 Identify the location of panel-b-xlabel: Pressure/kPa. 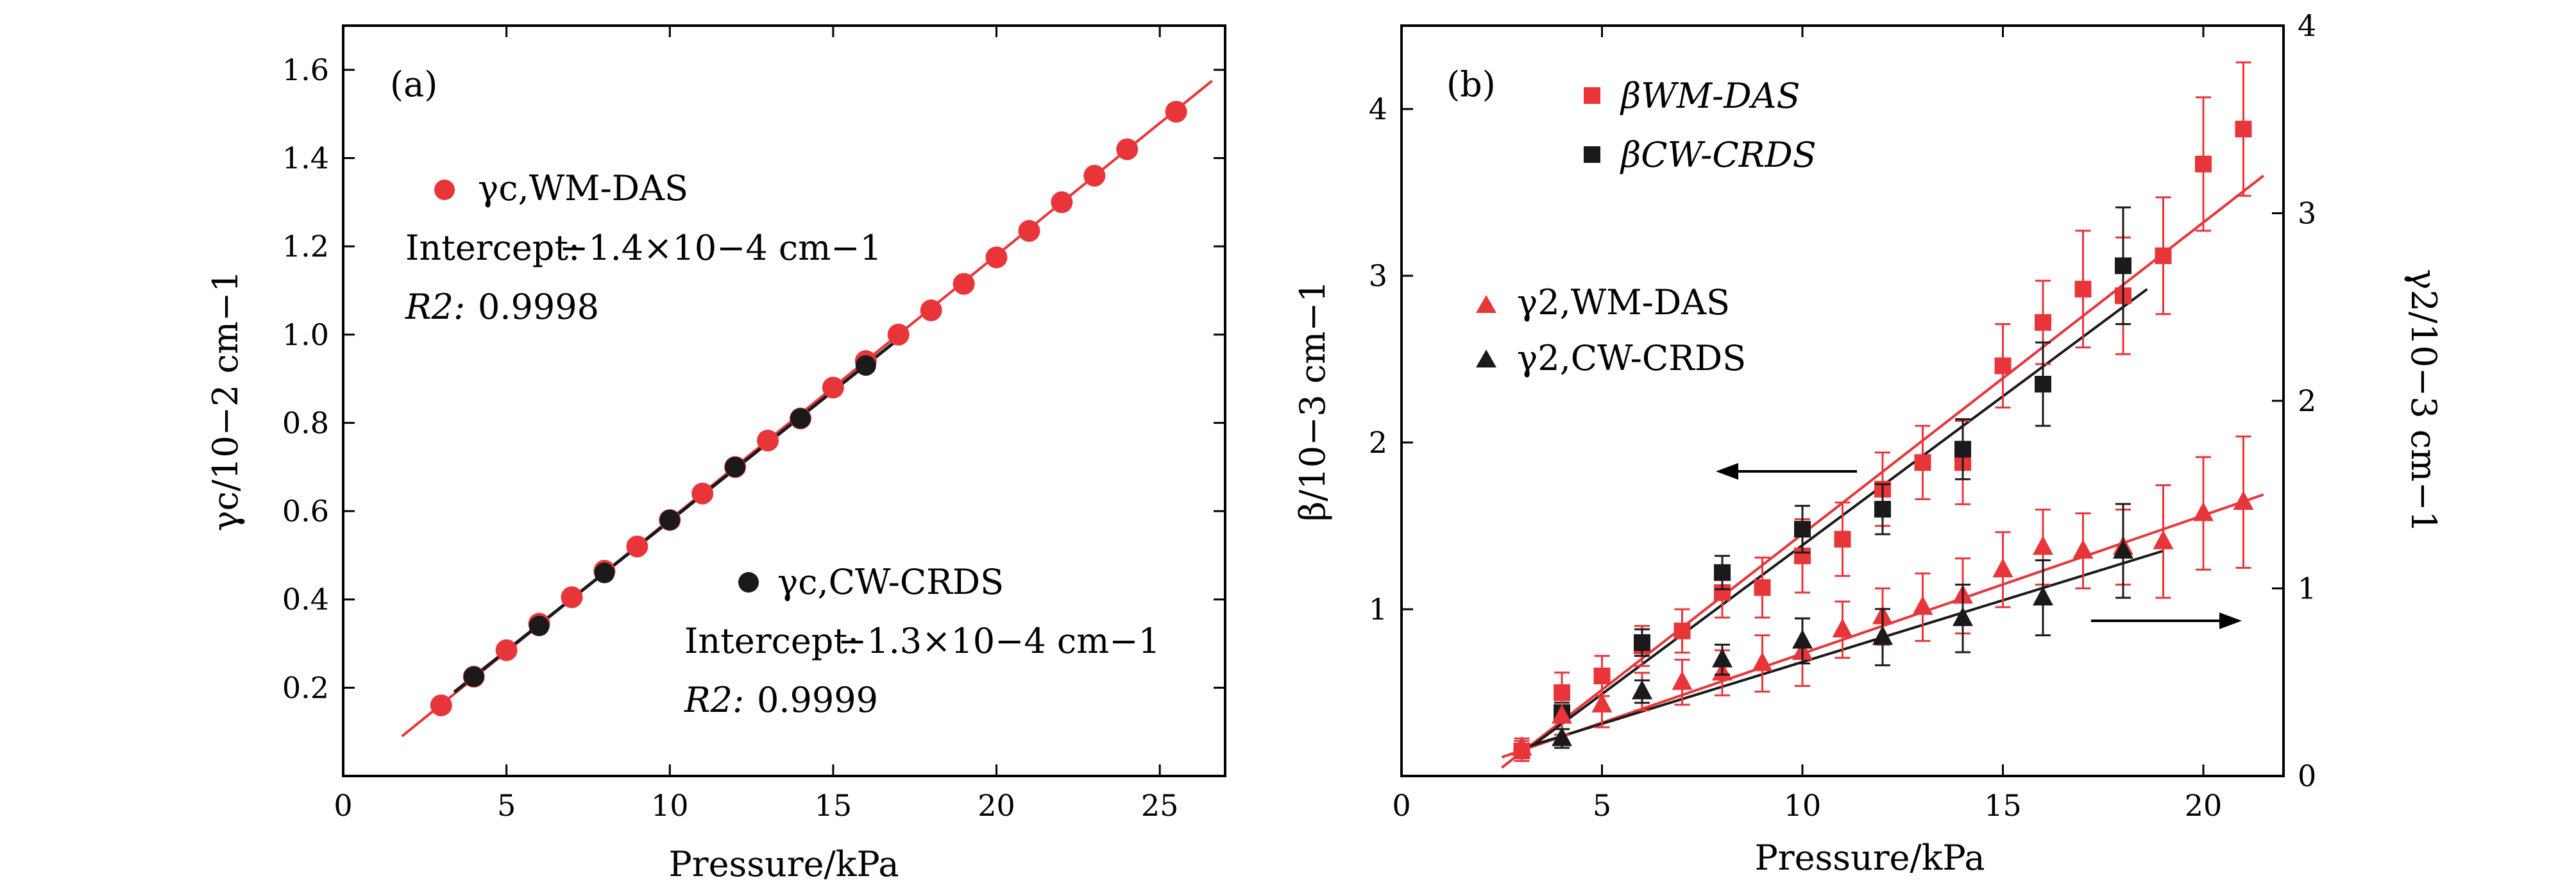
(1869, 858).